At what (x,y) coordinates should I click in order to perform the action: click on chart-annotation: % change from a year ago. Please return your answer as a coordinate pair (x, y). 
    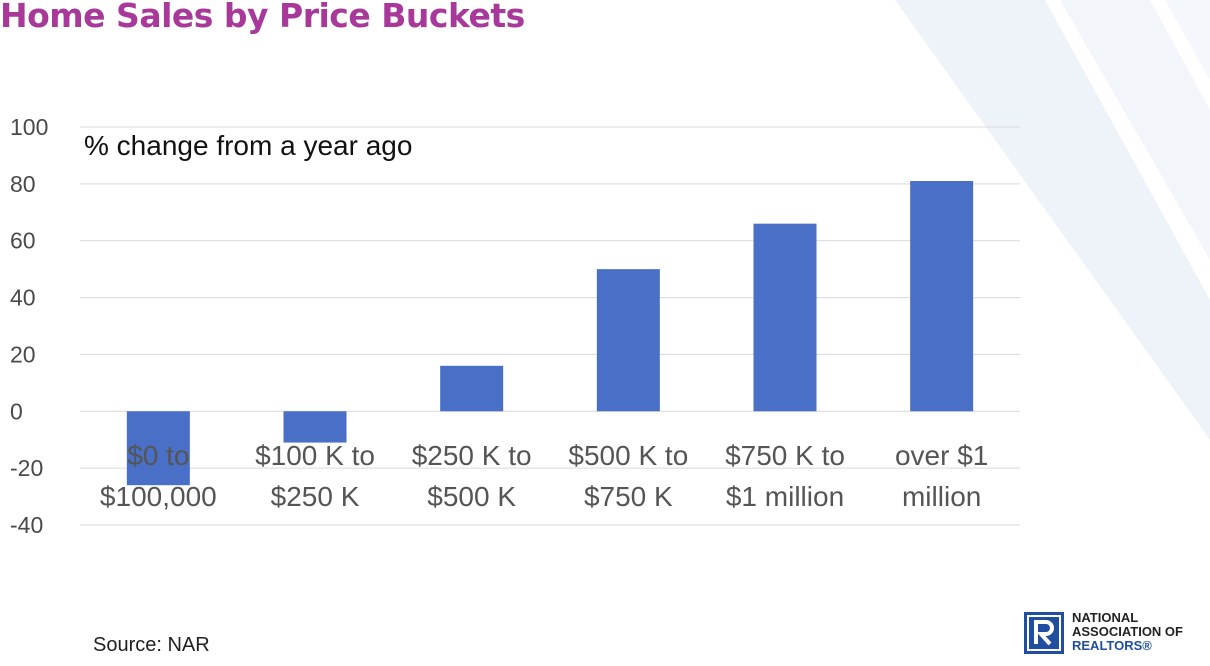
    Looking at the image, I should click on (248, 145).